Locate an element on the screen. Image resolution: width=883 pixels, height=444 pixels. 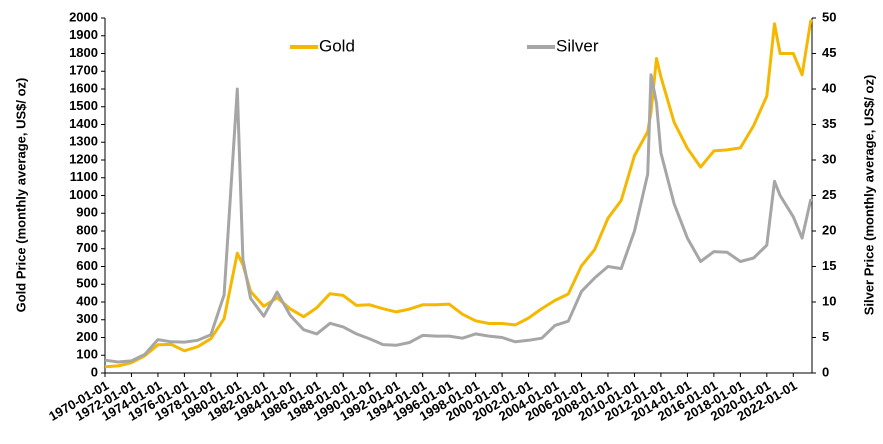
y-tick-label: 800 is located at coordinates (87, 229).